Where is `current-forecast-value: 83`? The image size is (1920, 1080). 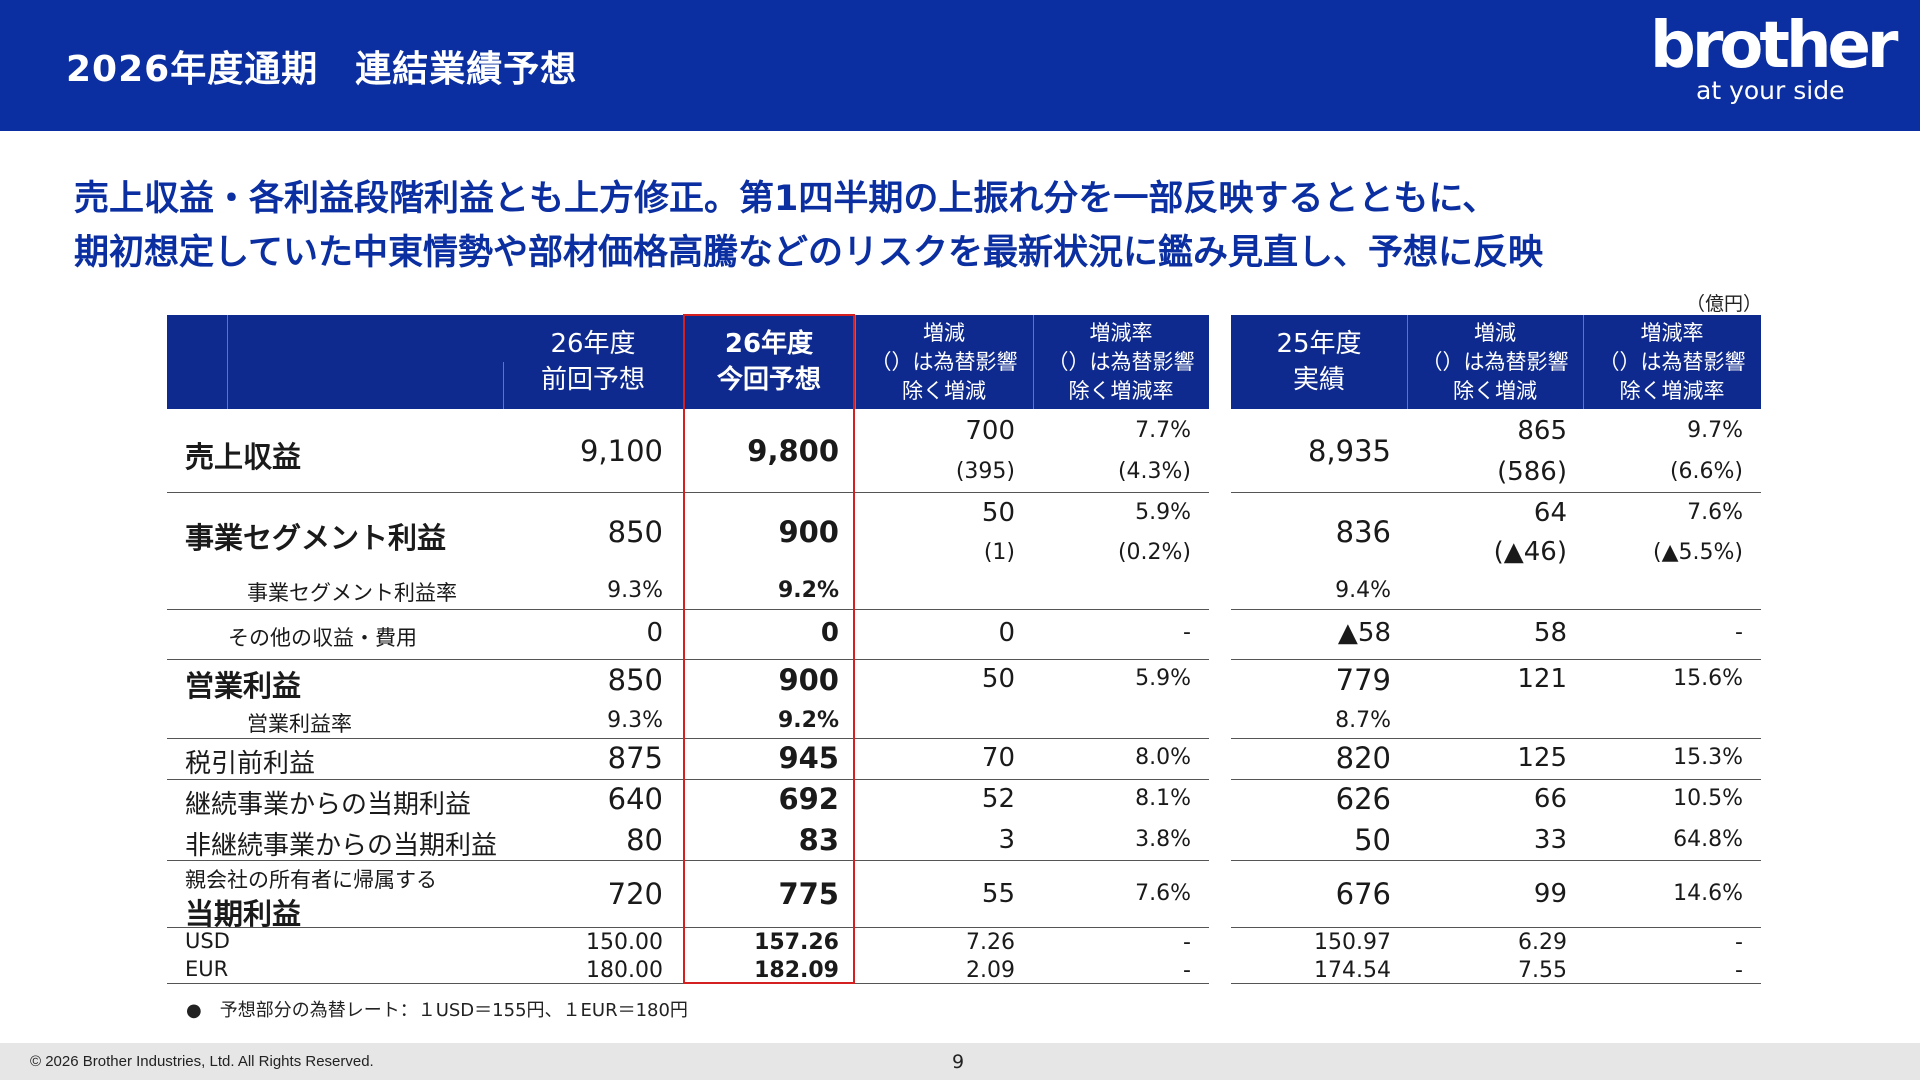 current-forecast-value: 83 is located at coordinates (818, 840).